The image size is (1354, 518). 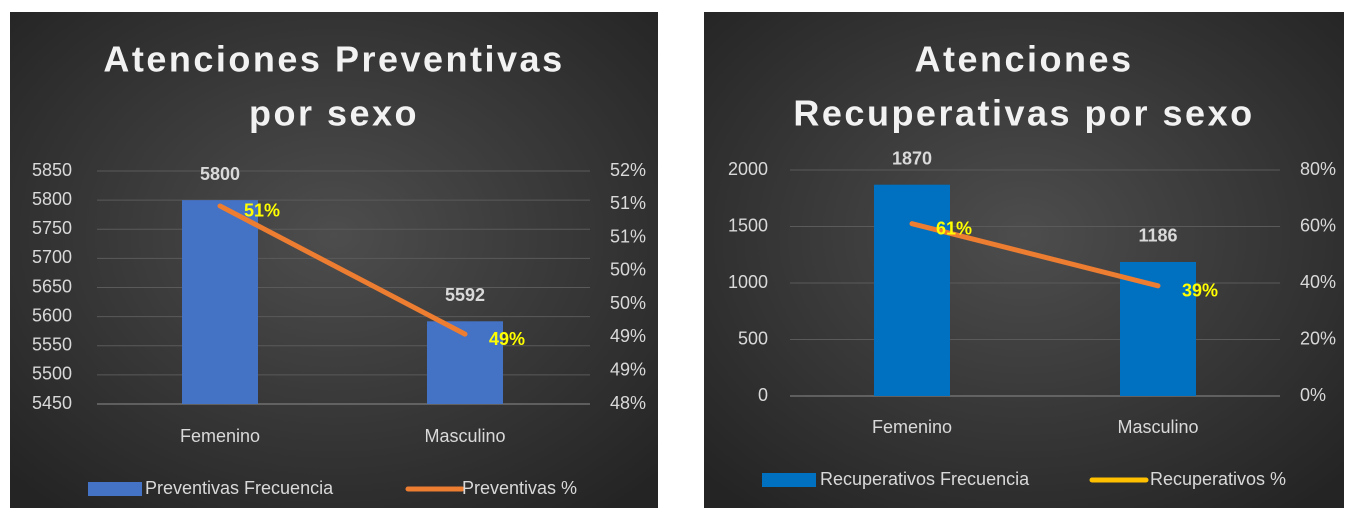 I want to click on y-tick-label: 5650, so click(x=52, y=286).